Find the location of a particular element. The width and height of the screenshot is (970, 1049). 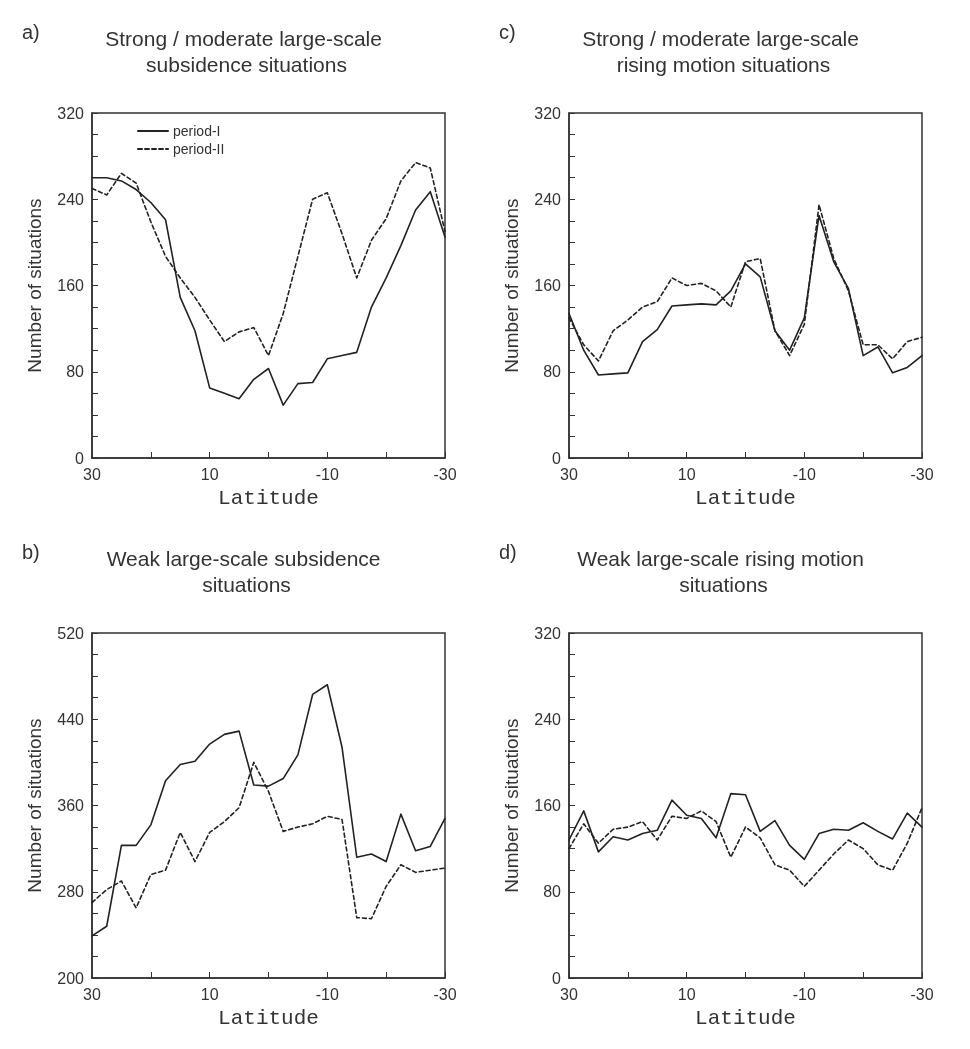

chart-title: Strong / moderate large-scale subsidence situations is located at coordinates (246, 51).